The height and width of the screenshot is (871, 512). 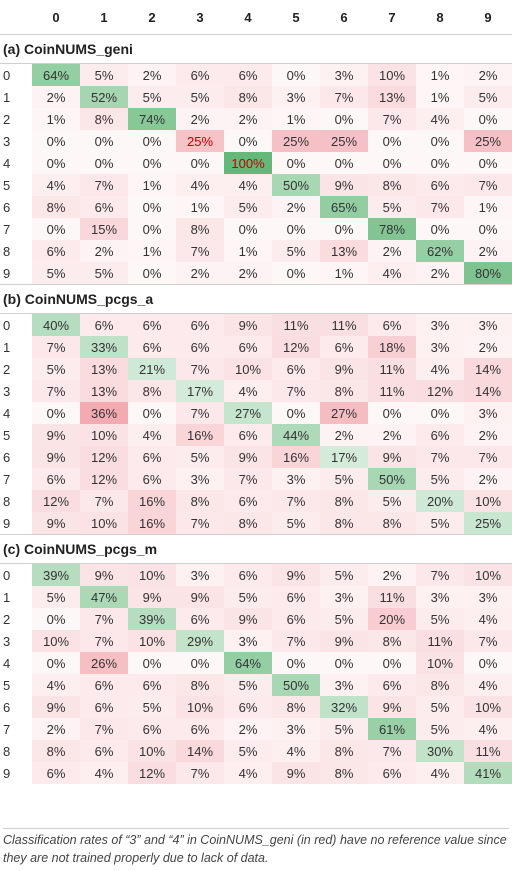 I want to click on table-row: 4 0% 0% 0% 0% 100% 0% 0% 0% 0% 0%, so click(x=256, y=163).